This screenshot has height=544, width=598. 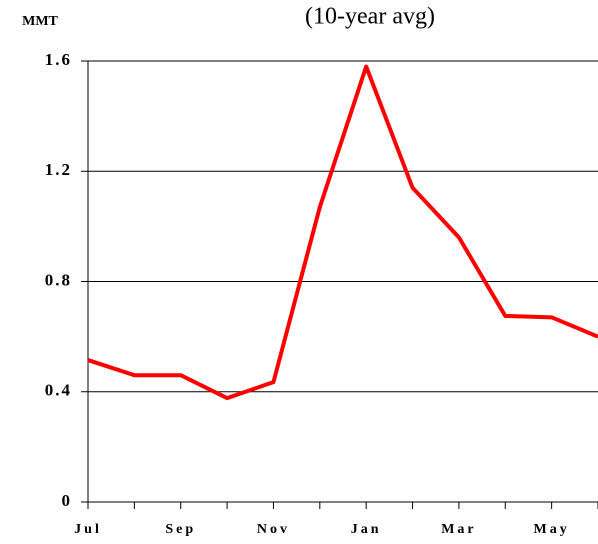 What do you see at coordinates (552, 529) in the screenshot?
I see `x-tick-label: May` at bounding box center [552, 529].